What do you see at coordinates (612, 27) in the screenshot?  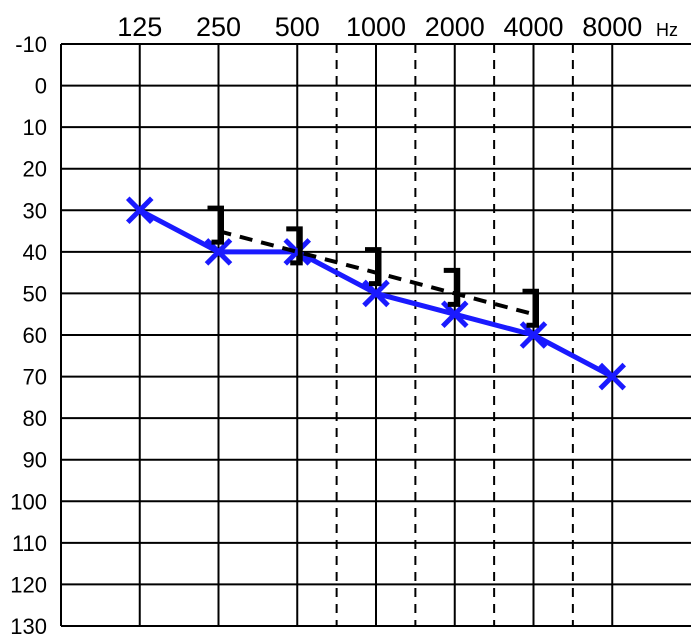 I see `x-tick-label: 8000` at bounding box center [612, 27].